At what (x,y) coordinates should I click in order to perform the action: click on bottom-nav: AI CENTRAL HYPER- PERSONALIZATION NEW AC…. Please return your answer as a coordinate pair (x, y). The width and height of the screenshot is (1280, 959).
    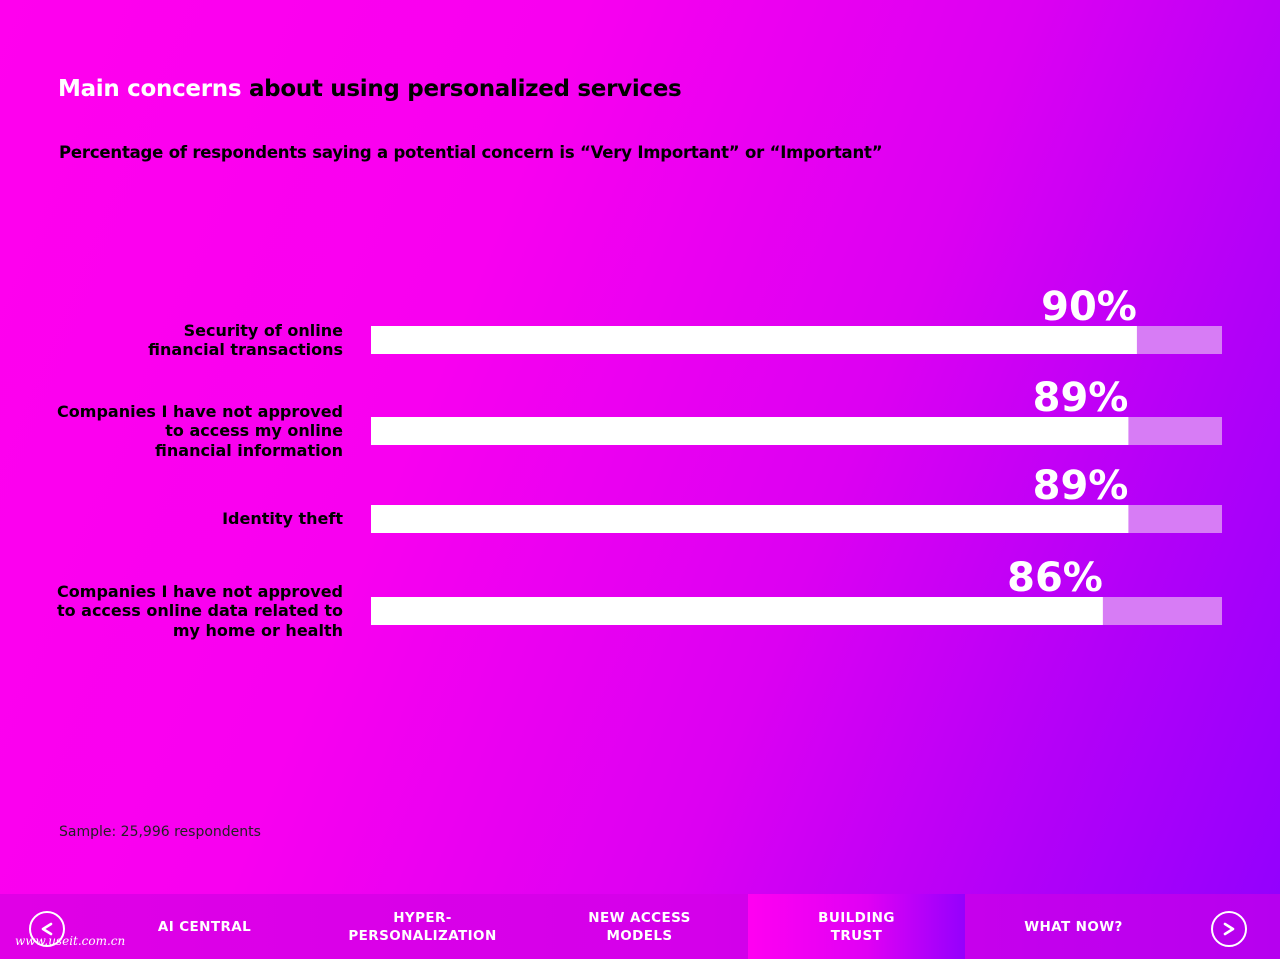
    Looking at the image, I should click on (640, 926).